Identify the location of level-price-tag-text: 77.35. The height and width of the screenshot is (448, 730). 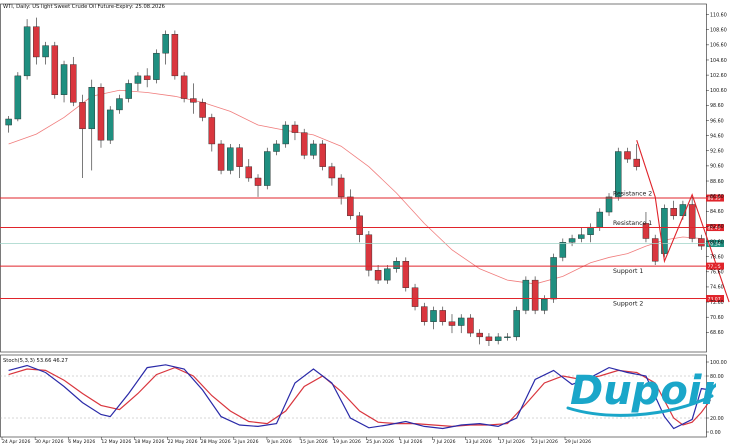
(714, 267).